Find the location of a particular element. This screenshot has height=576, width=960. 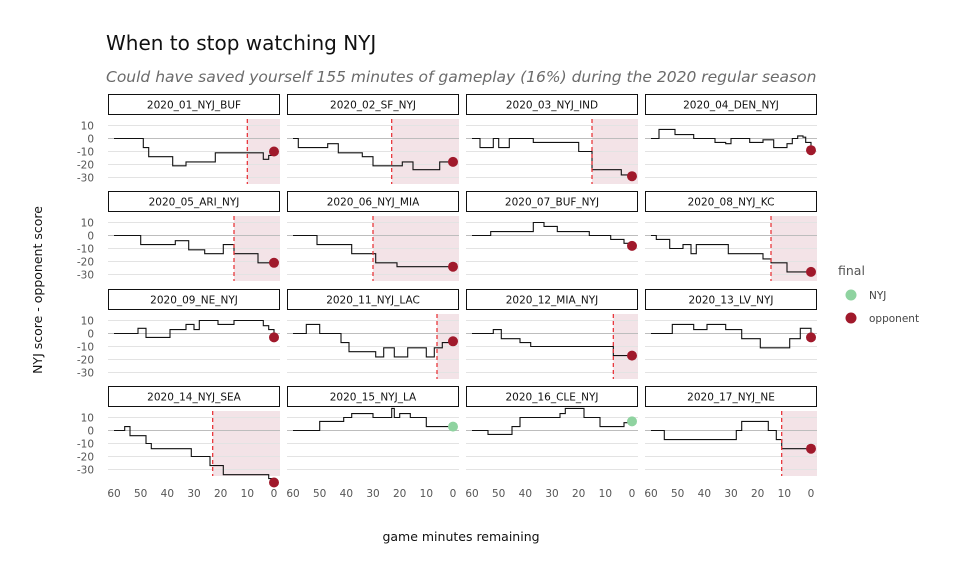

facet-strip-label: 2020_04_DEN_NYJ is located at coordinates (731, 106).